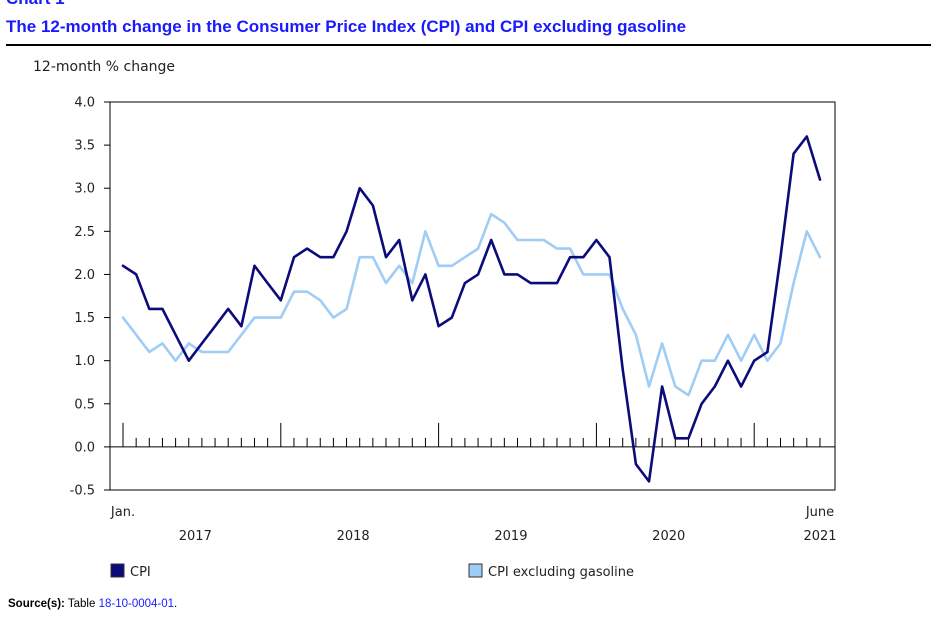 Image resolution: width=937 pixels, height=623 pixels. Describe the element at coordinates (35, 4) in the screenshot. I see `chart-number-label: Chart 1` at that location.